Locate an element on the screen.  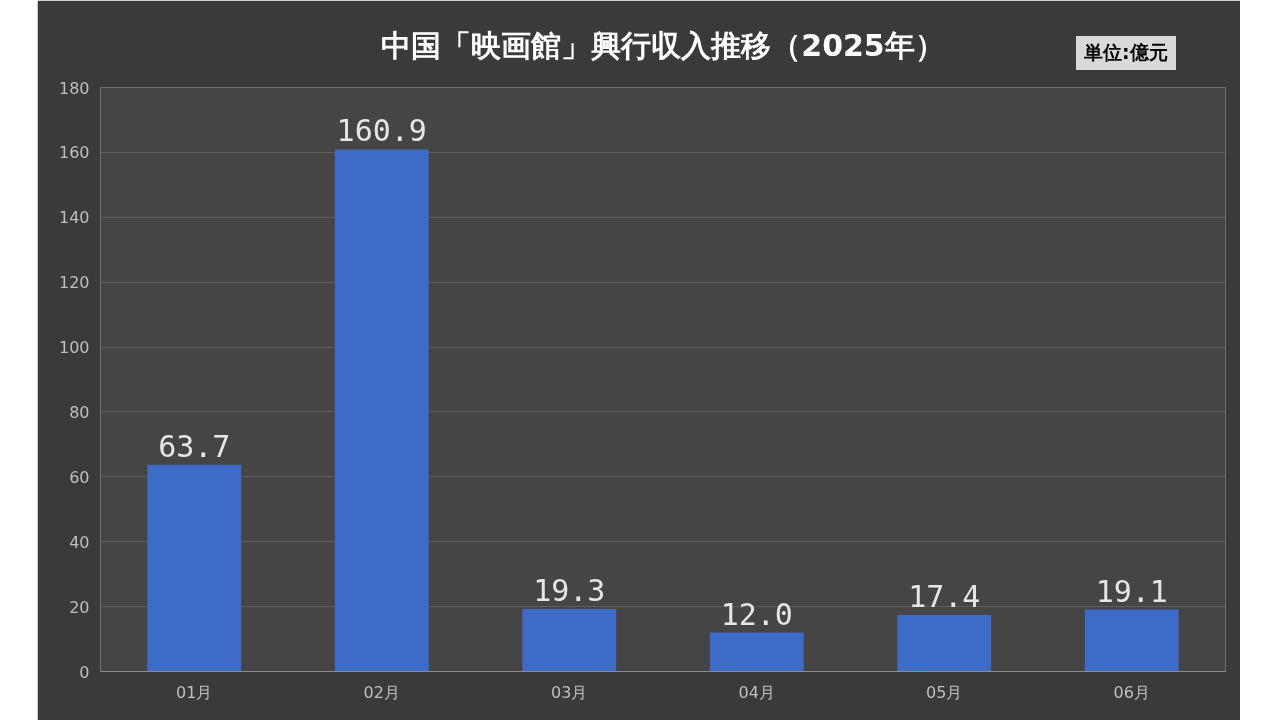
chart-title: 中国「映画館」興行収入推移（2025年） is located at coordinates (663, 45).